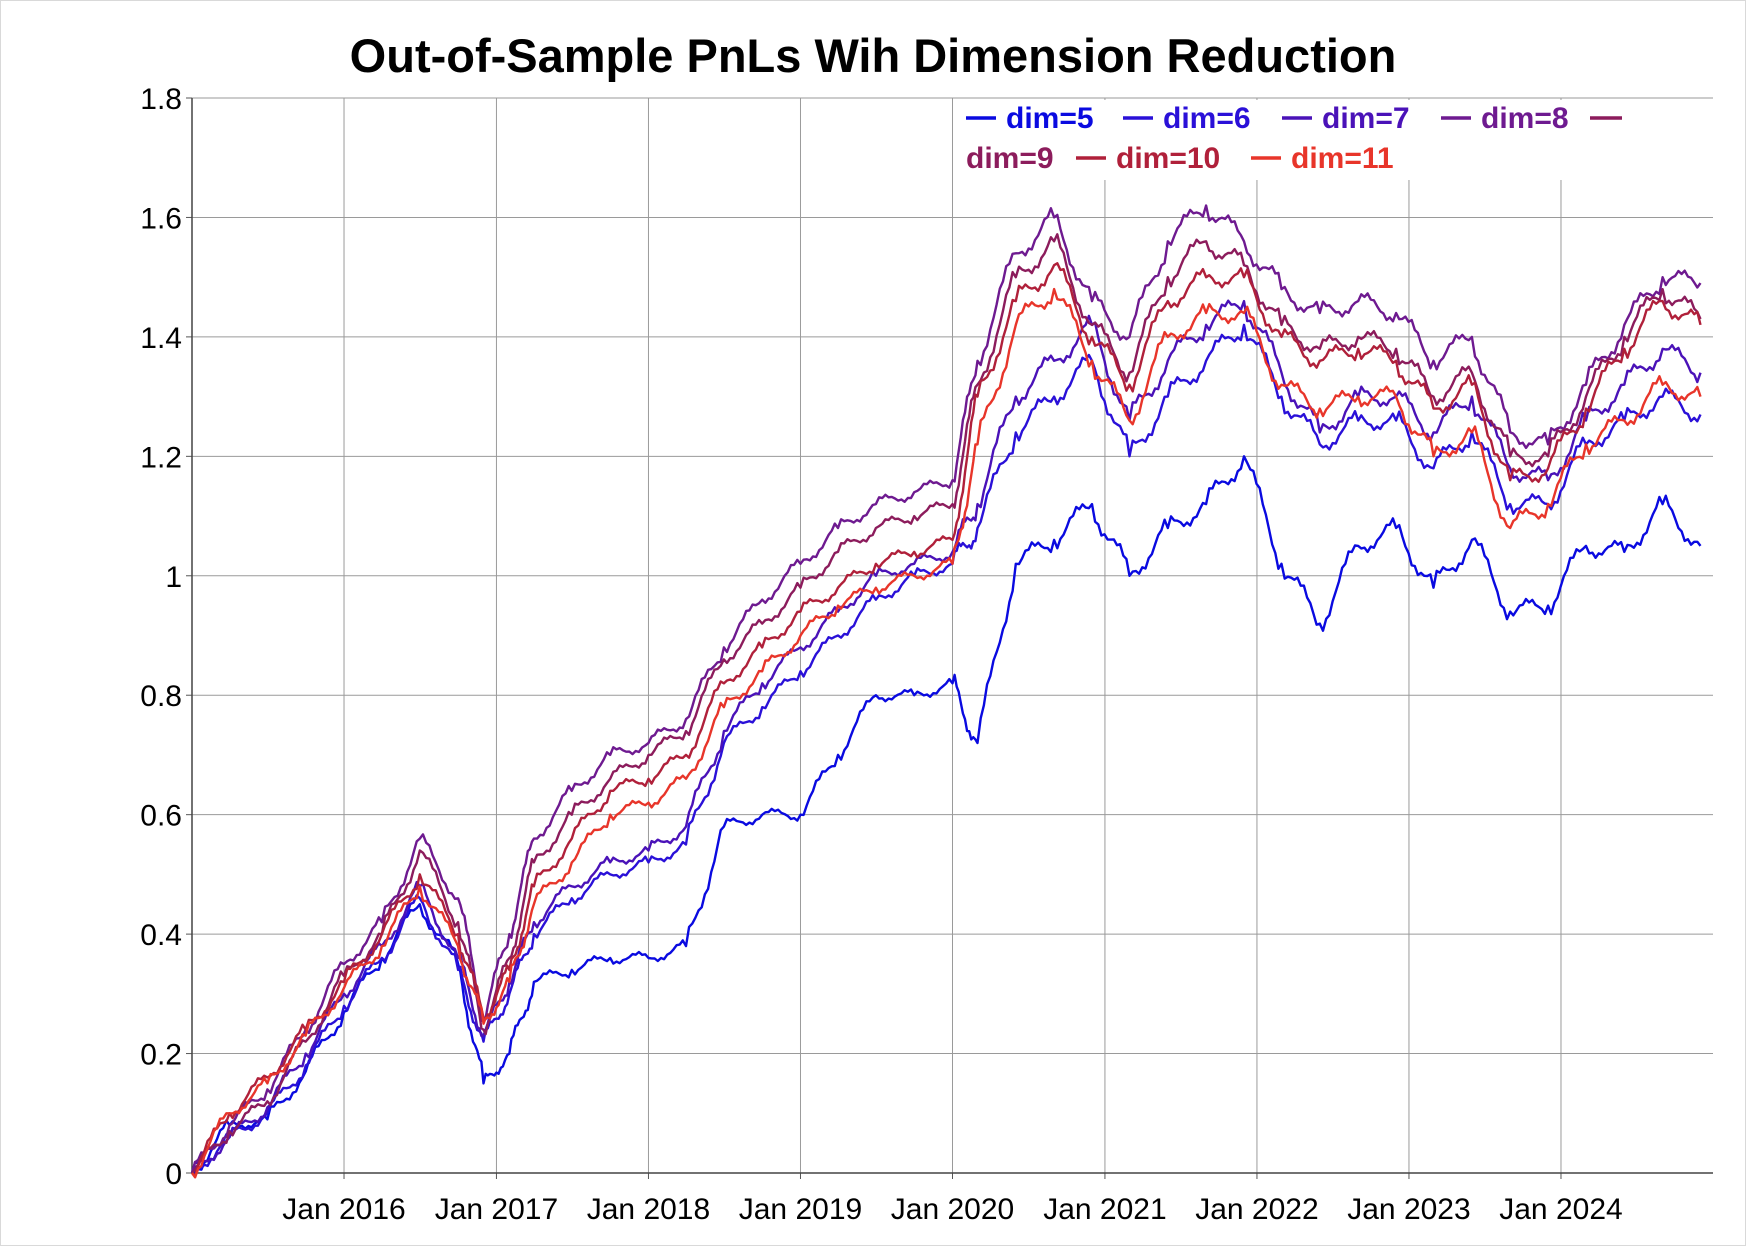 The height and width of the screenshot is (1246, 1746). What do you see at coordinates (173, 1174) in the screenshot?
I see `y-tick-label: 0` at bounding box center [173, 1174].